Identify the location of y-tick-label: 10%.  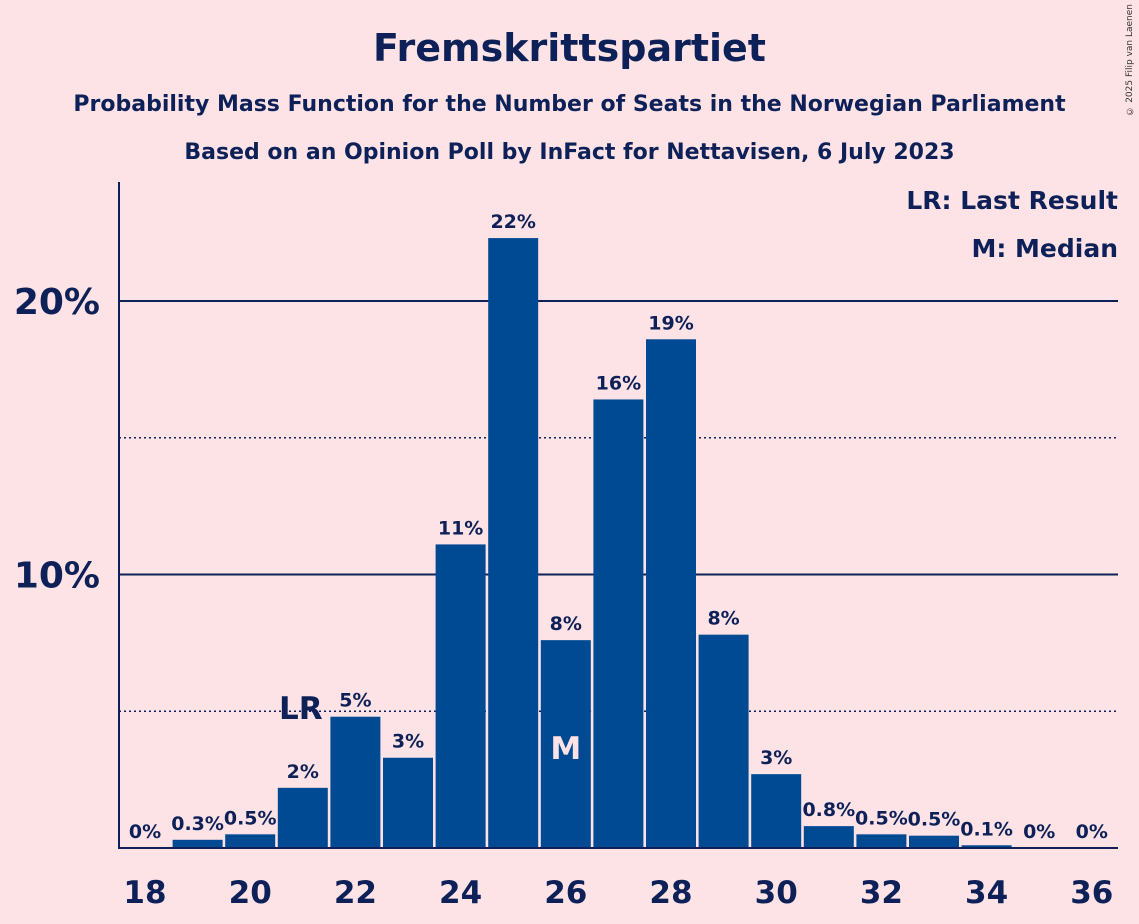
(57, 576).